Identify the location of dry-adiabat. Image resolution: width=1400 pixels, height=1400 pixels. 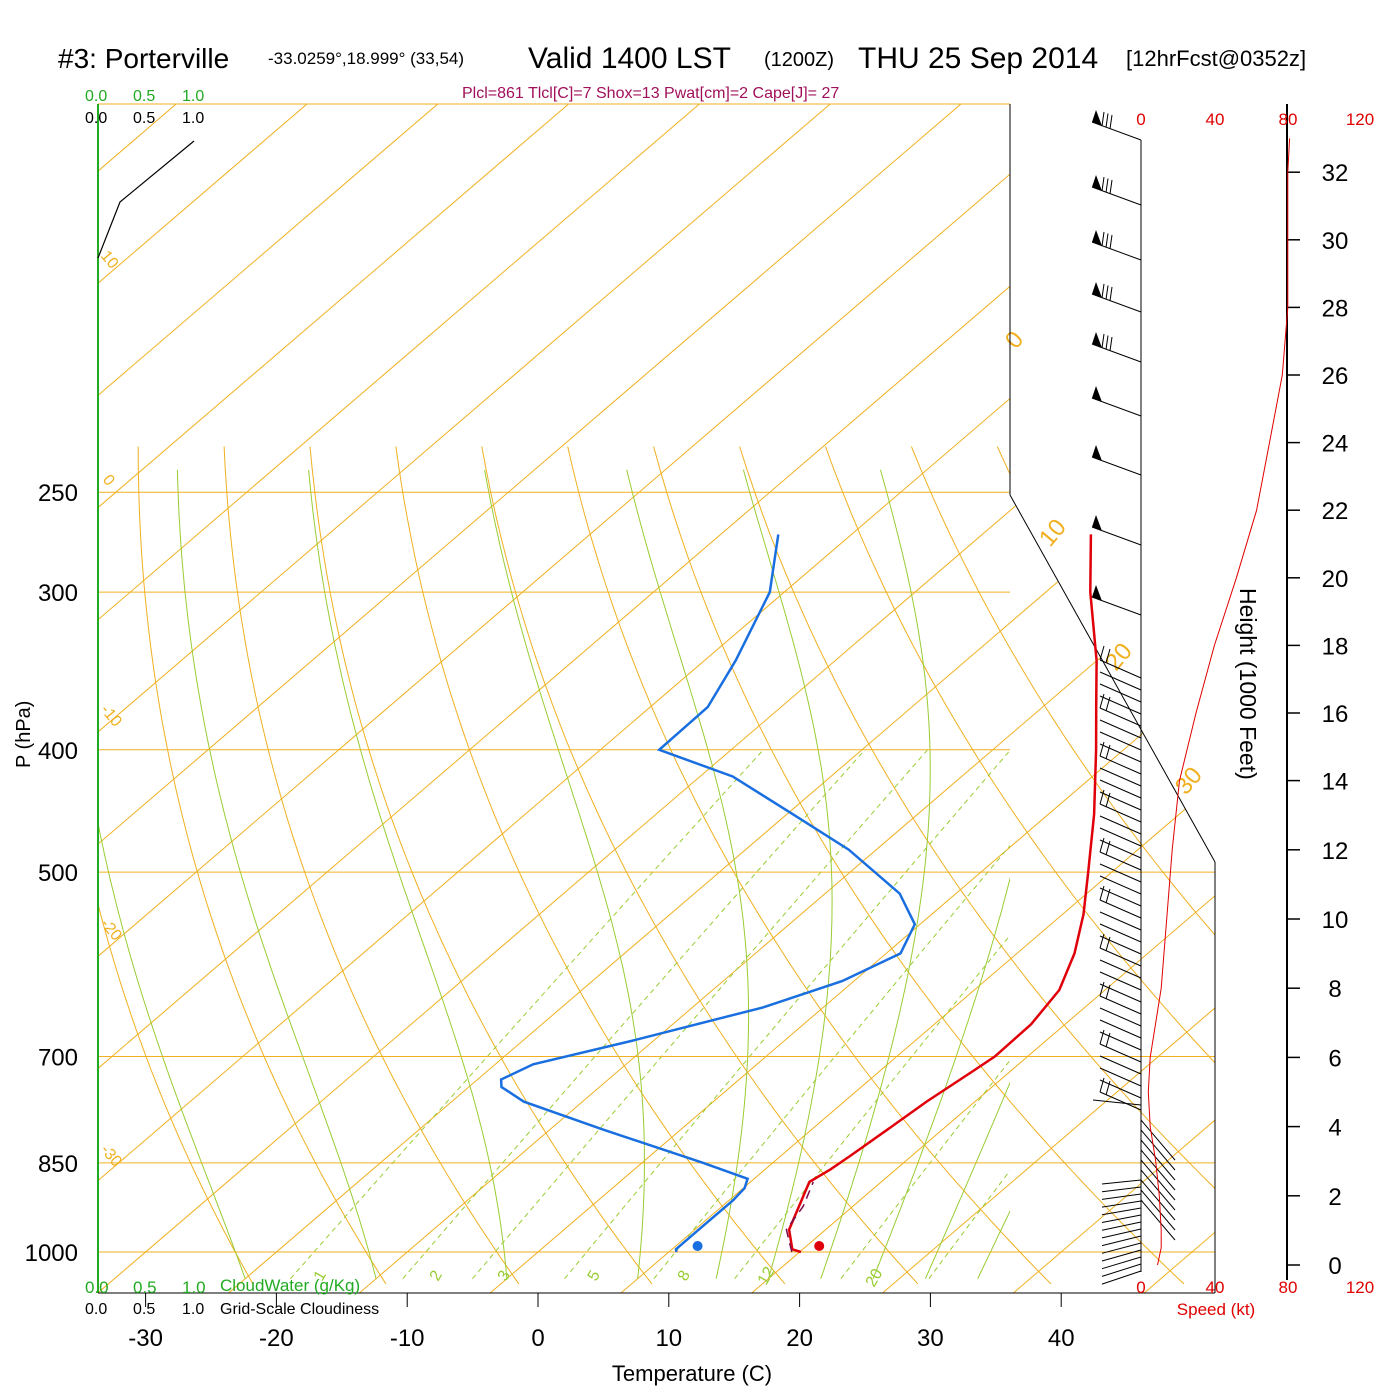
(262, 865).